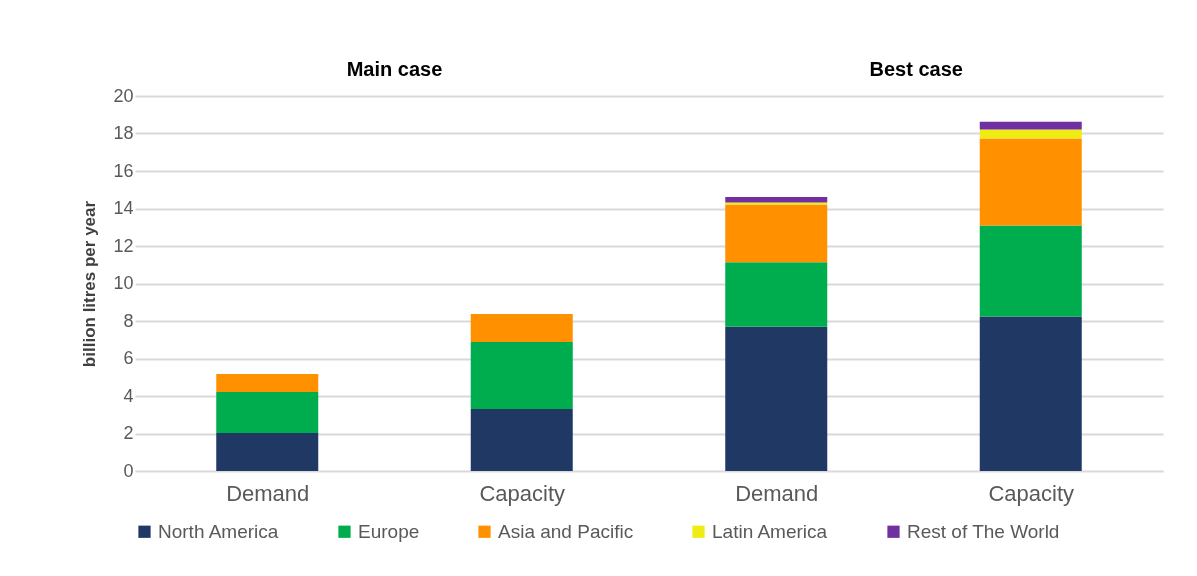 This screenshot has width=1197, height=576. What do you see at coordinates (128, 320) in the screenshot?
I see `y-tick-label: 8` at bounding box center [128, 320].